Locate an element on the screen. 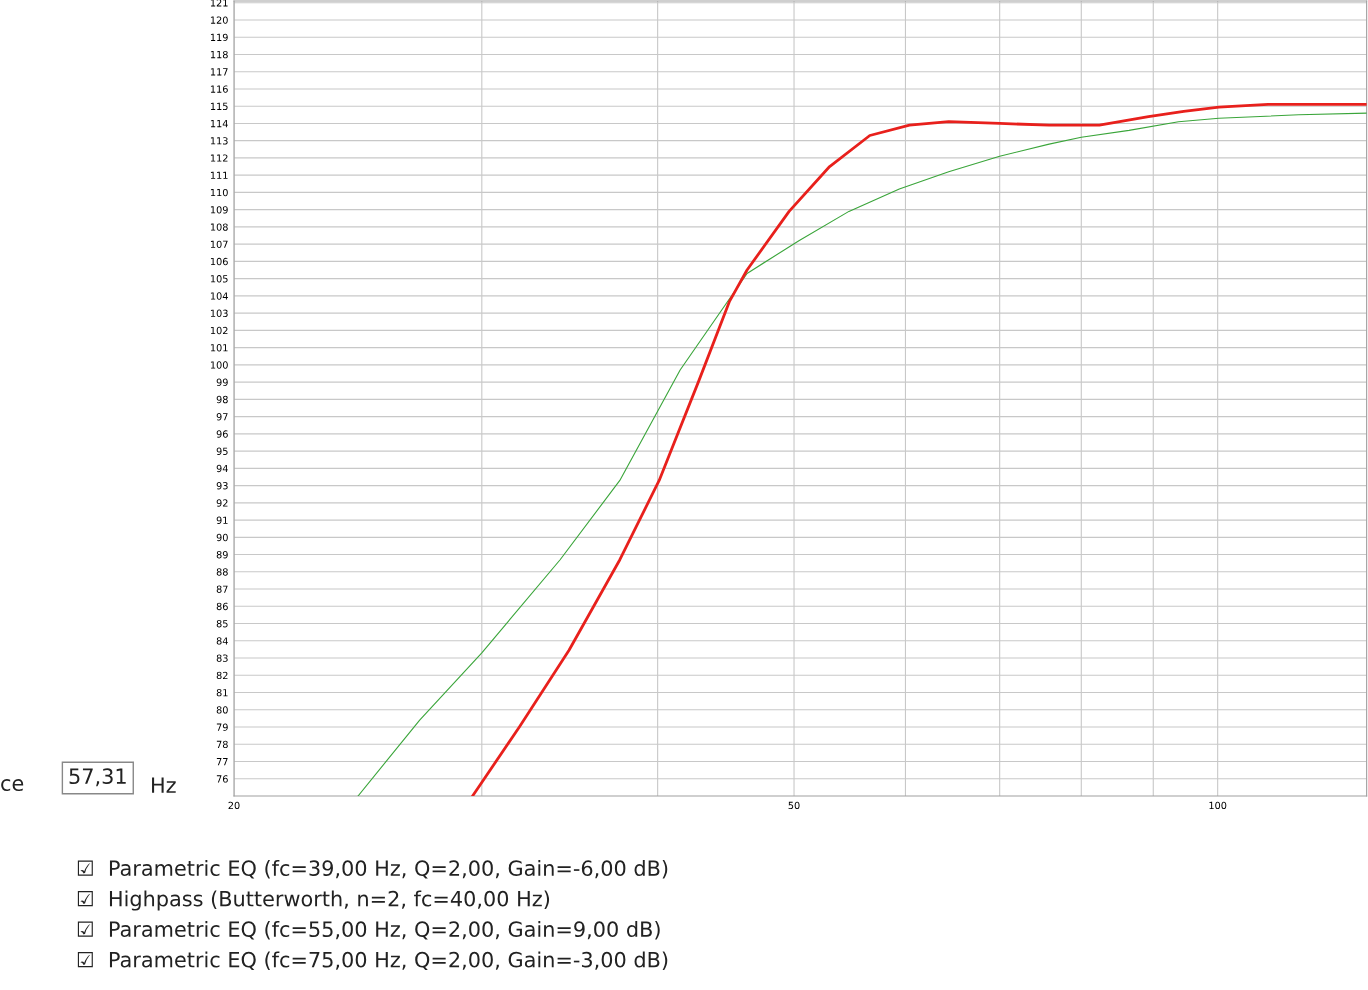  x-tick-label: 50 is located at coordinates (794, 805).